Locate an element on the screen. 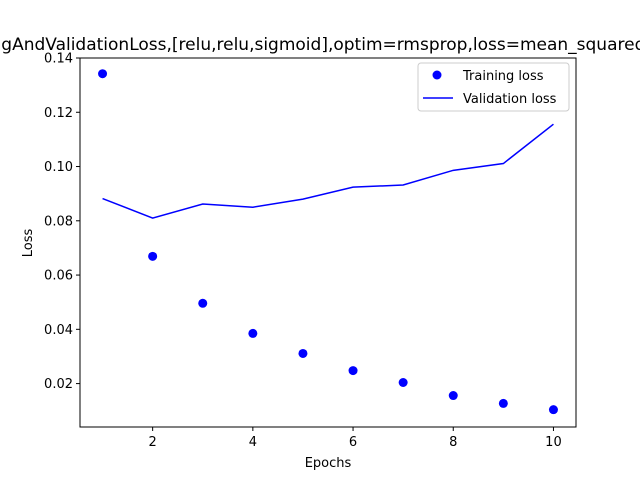  y-tick-label: 0.14 is located at coordinates (58, 59).